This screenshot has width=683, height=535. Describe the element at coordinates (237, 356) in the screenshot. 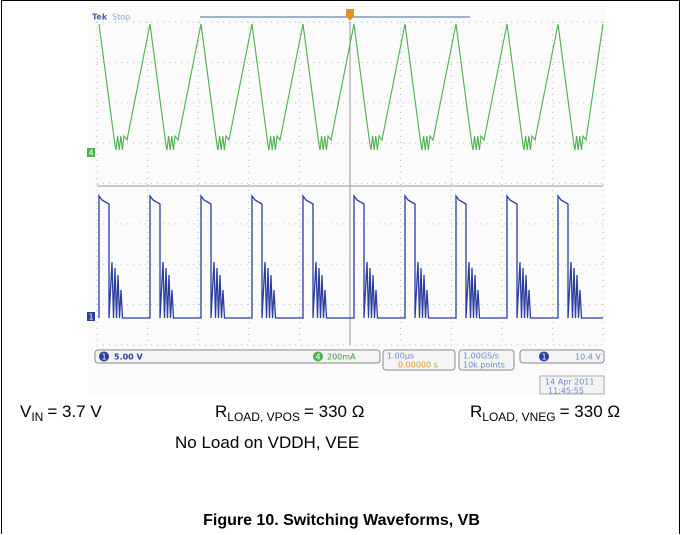

I see `channel-bar` at that location.